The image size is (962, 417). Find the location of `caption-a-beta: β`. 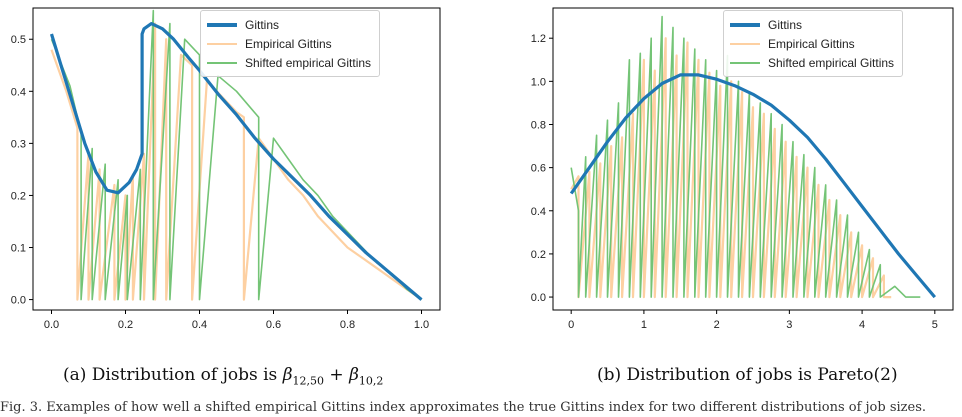

caption-a-beta: β is located at coordinates (287, 375).